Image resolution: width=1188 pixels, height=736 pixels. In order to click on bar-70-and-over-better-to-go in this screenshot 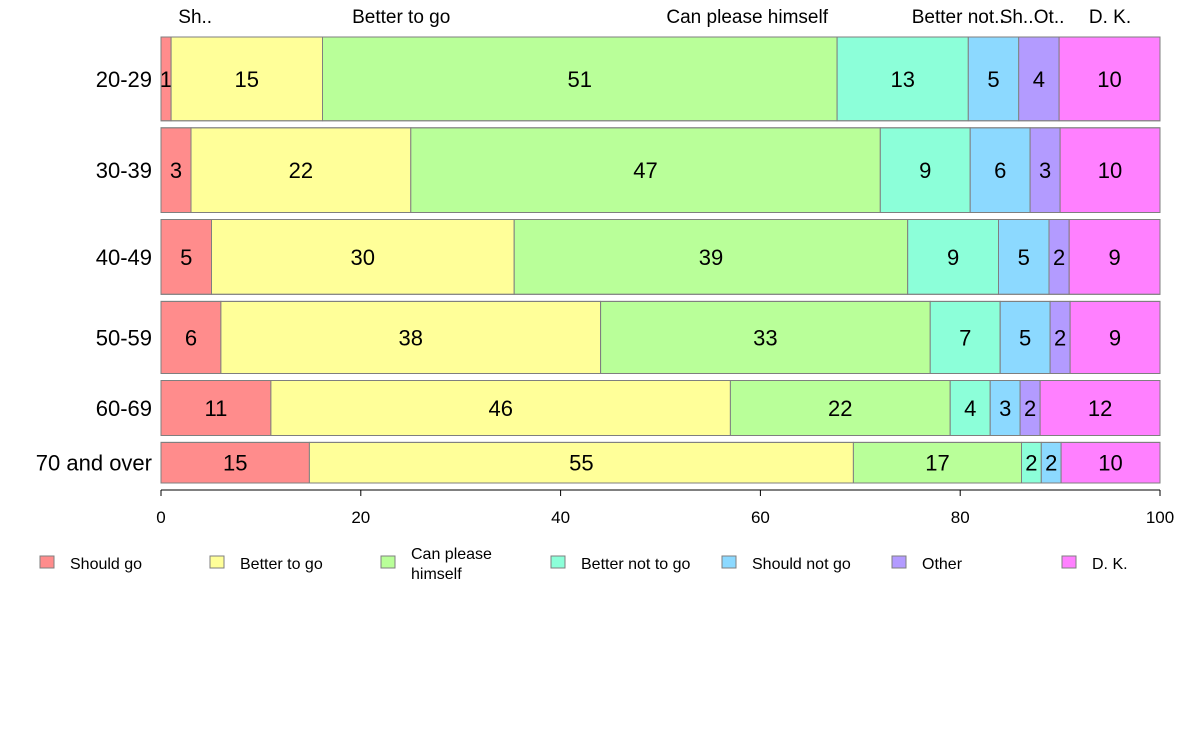, I will do `click(581, 462)`.